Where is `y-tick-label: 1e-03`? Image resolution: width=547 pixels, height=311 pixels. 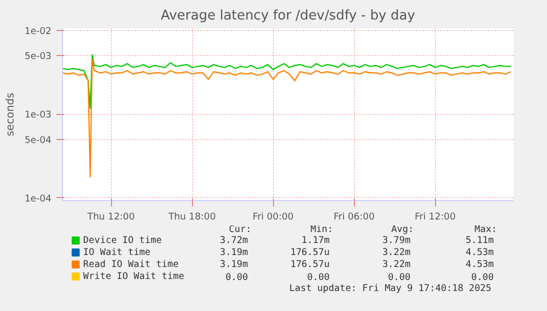
y-tick-label: 1e-03 is located at coordinates (38, 115).